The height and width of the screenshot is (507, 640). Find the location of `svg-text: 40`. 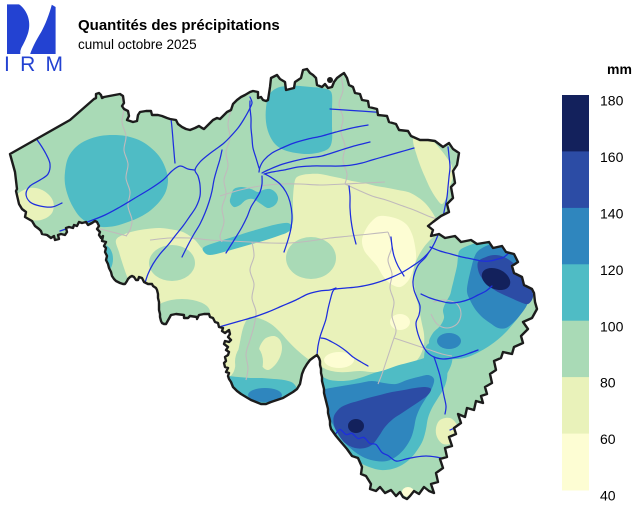

svg-text: 40 is located at coordinates (608, 496).